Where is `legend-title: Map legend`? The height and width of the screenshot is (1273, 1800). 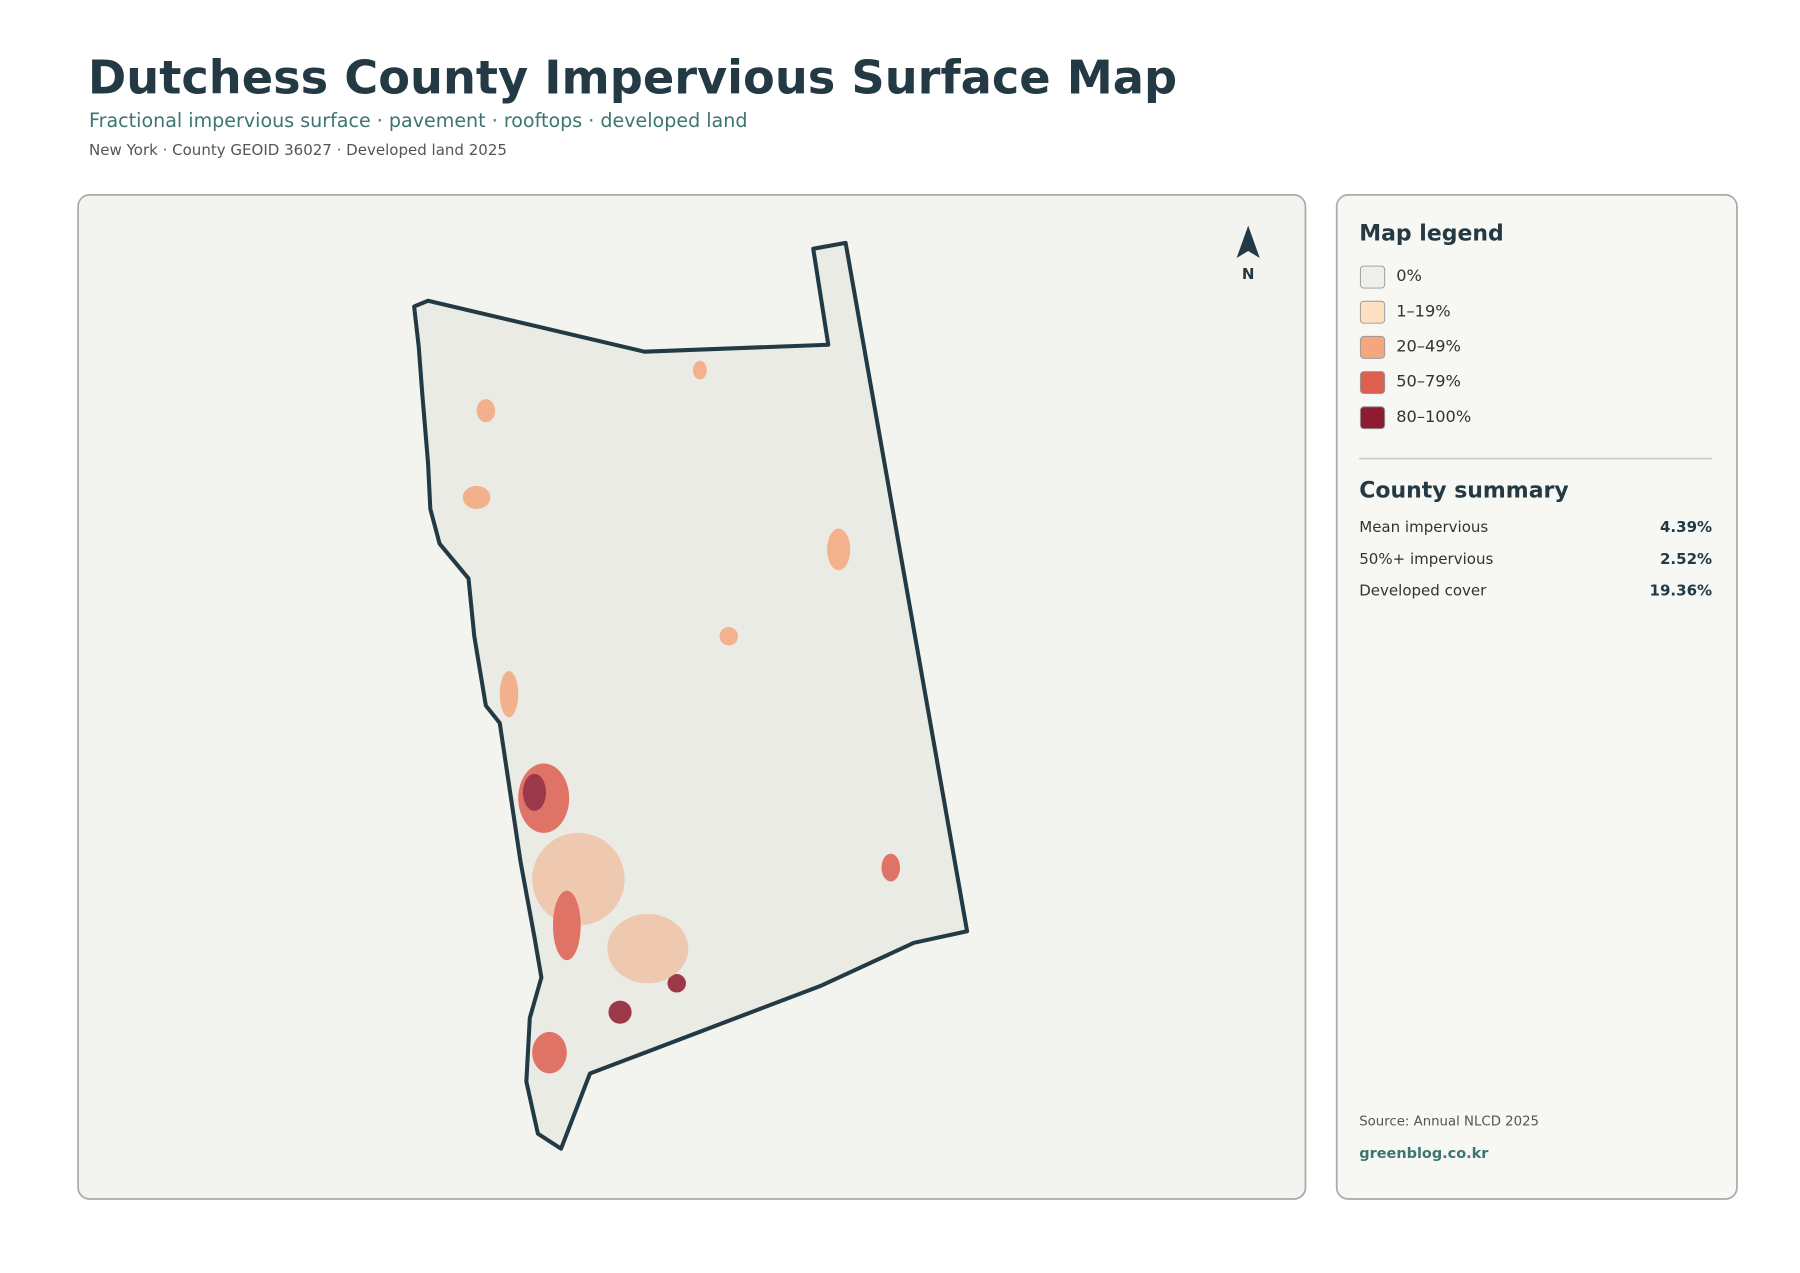
legend-title: Map legend is located at coordinates (1431, 234).